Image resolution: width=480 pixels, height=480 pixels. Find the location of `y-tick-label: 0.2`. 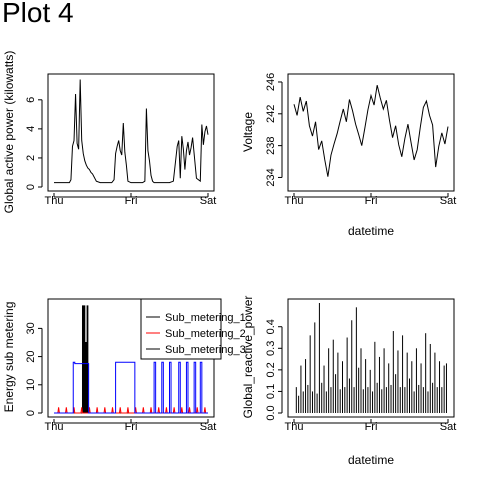

y-tick-label: 0.2 is located at coordinates (271, 369).